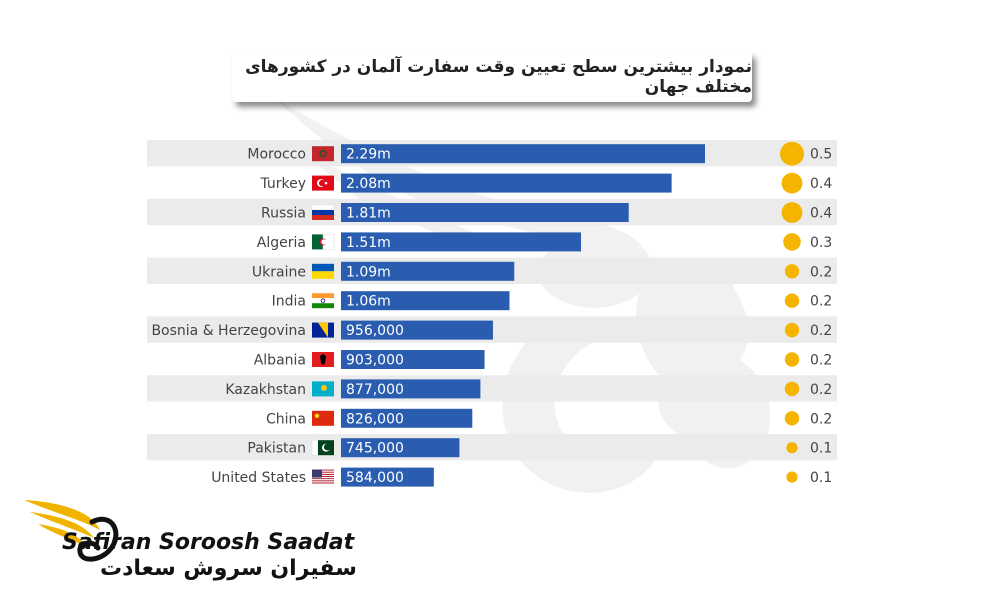  What do you see at coordinates (375, 478) in the screenshot?
I see `bar-value-label: 584,000` at bounding box center [375, 478].